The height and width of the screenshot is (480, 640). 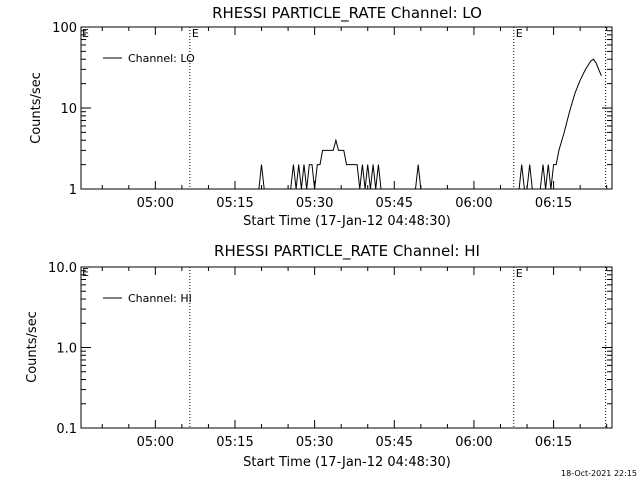 I want to click on render-timestamp: 18-Oct-2021 22:15, so click(x=599, y=473).